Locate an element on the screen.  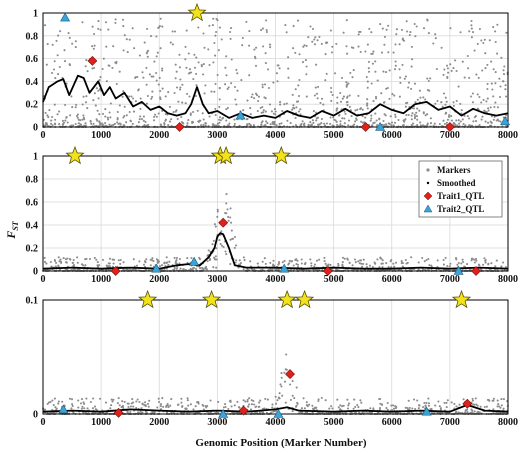
legend-markers-label: Markers is located at coordinates (454, 170).